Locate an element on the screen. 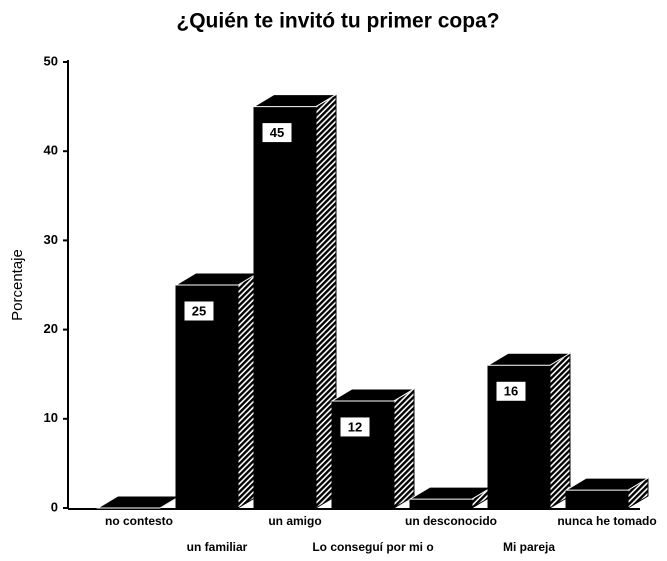 This screenshot has height=561, width=667. value-label: 45 is located at coordinates (277, 132).